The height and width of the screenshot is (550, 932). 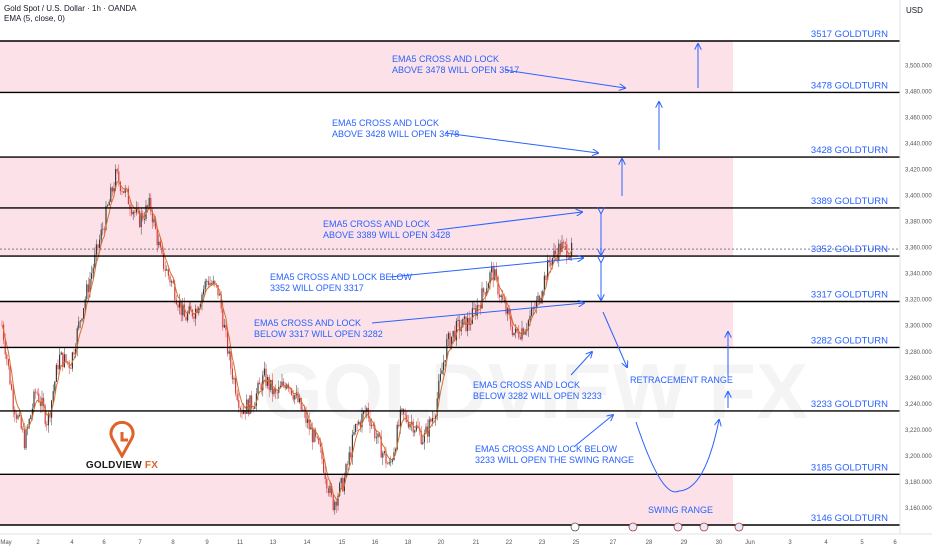 I want to click on logo-brand: GOLDVIEW, so click(x=113, y=465).